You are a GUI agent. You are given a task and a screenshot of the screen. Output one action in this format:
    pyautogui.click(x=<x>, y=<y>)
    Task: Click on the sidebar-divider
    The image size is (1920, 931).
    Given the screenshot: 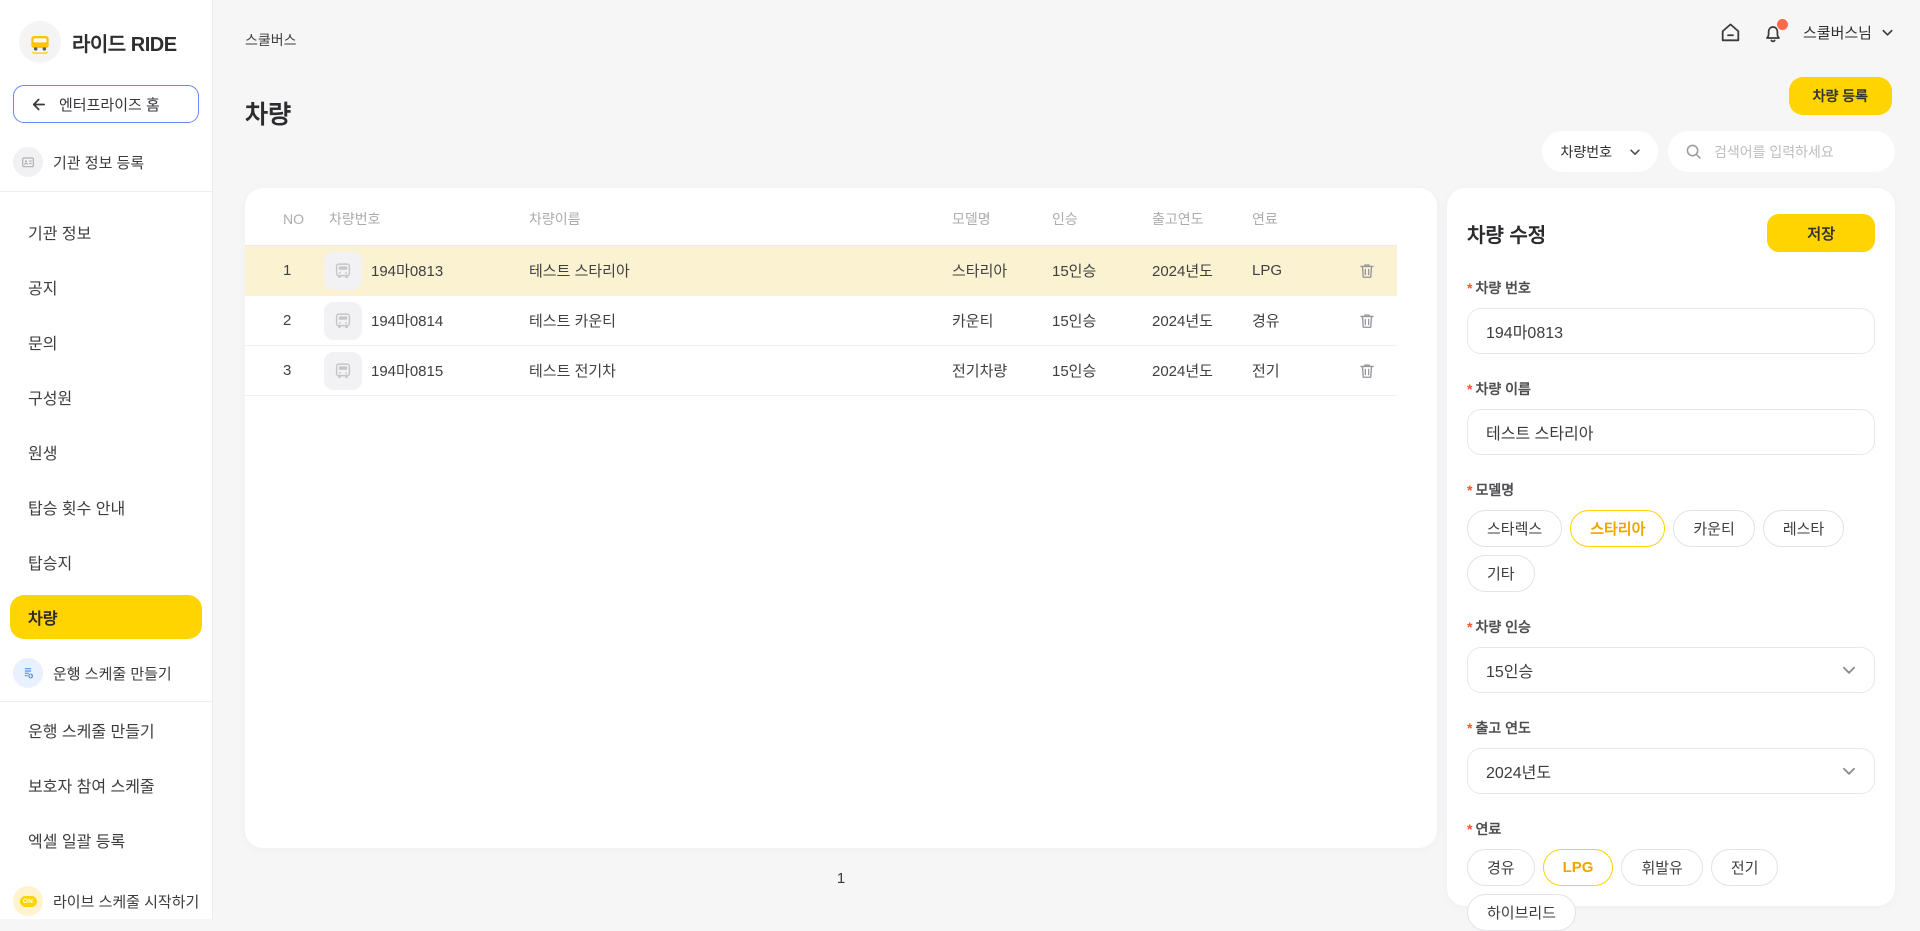 What is the action you would take?
    pyautogui.click(x=106, y=191)
    